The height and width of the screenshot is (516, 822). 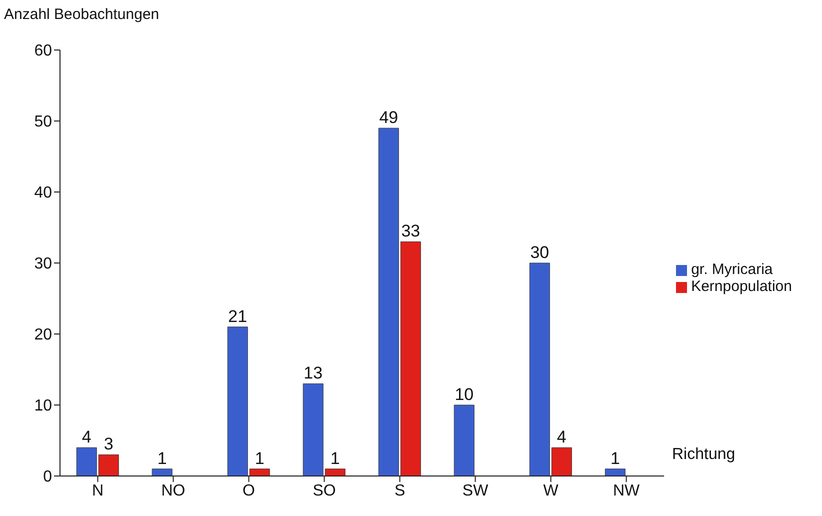 I want to click on y-tick-label: 40, so click(x=43, y=193).